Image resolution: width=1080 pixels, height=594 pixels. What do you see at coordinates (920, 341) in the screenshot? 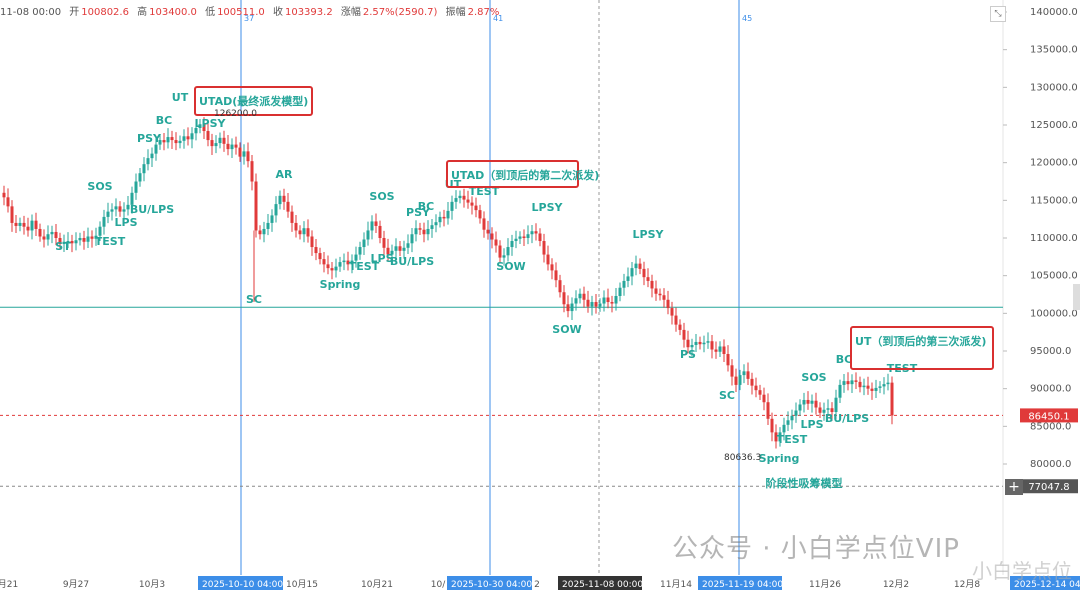
I see `highlight-box-label: UT（到顶后的第三次派发)` at bounding box center [920, 341].